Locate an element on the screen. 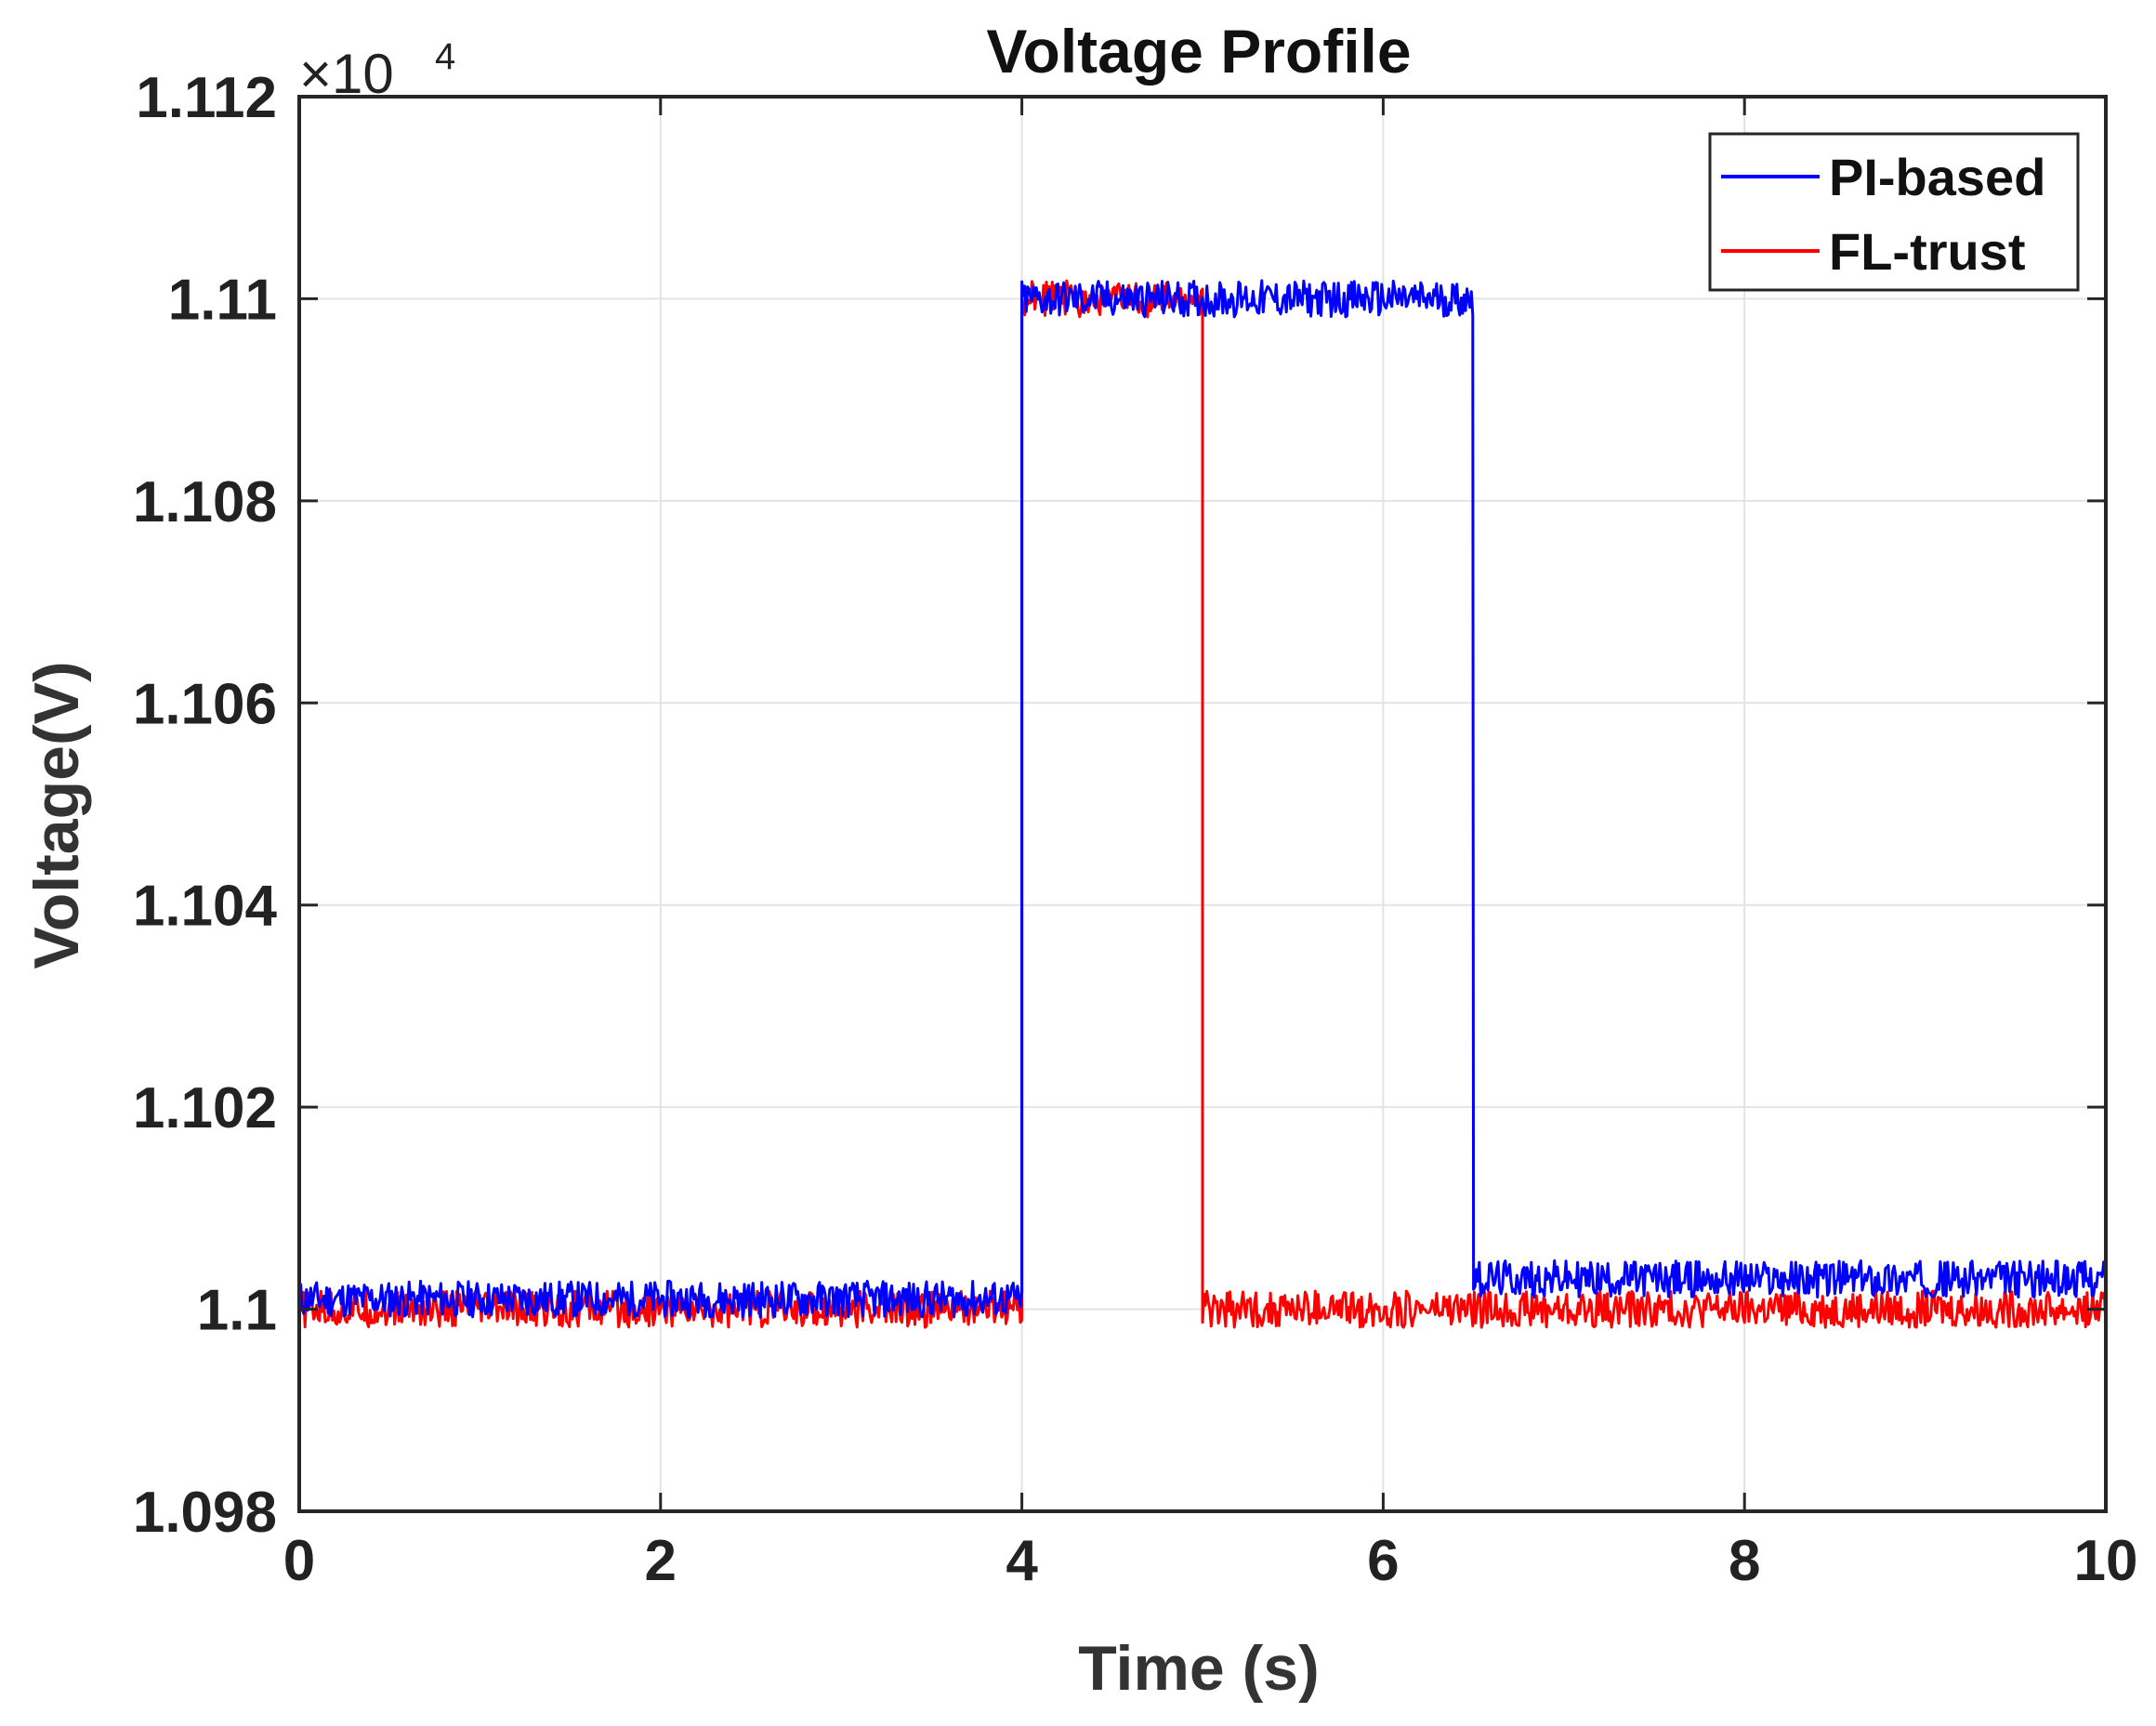 Image resolution: width=2156 pixels, height=1726 pixels. x-tick-label: 2 is located at coordinates (661, 1561).